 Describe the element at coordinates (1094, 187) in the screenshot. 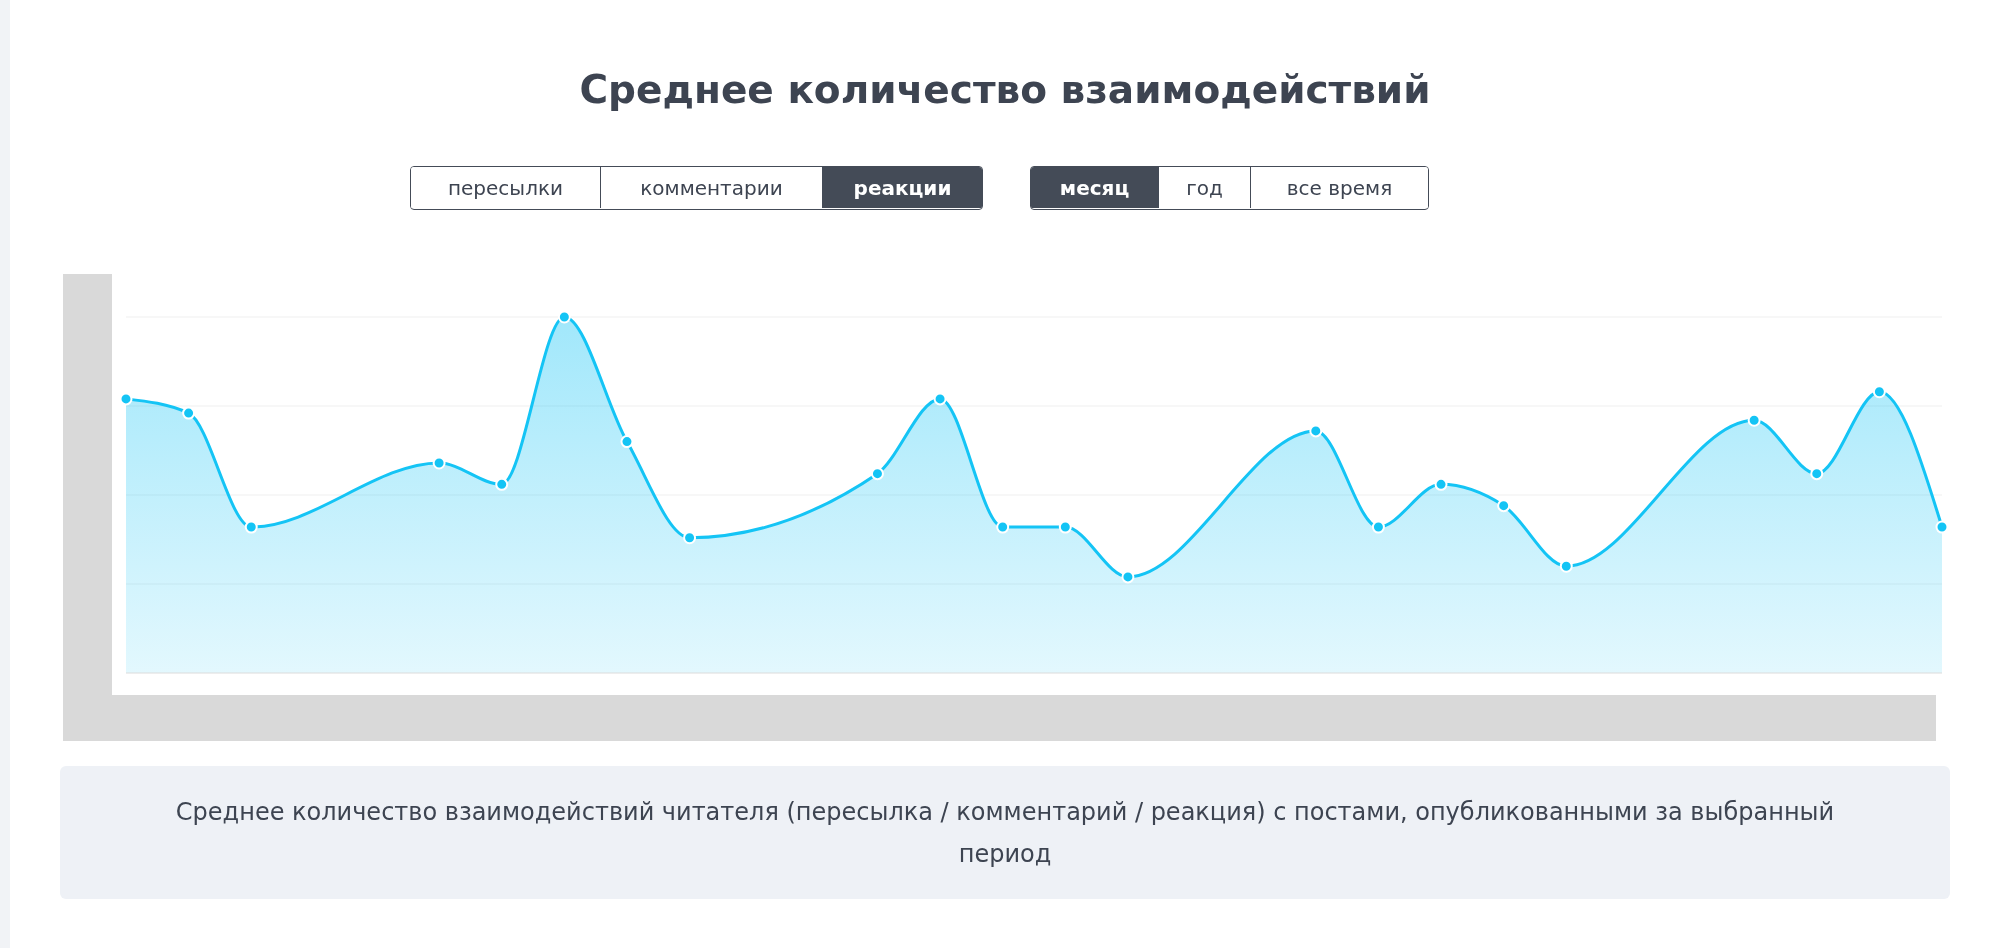

I see `tab-button: месяц` at that location.